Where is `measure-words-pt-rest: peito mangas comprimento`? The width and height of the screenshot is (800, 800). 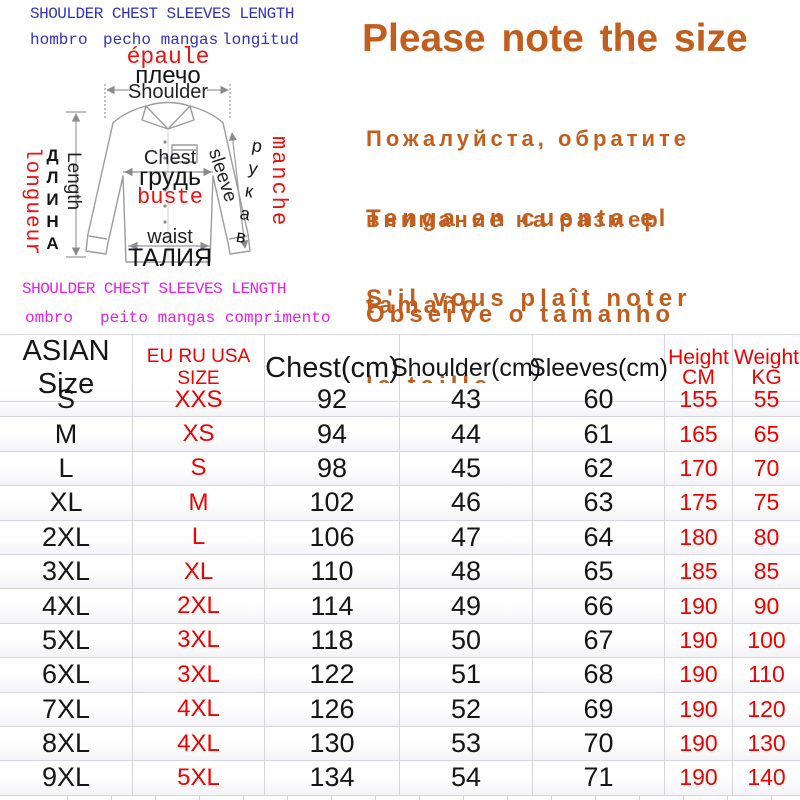
measure-words-pt-rest: peito mangas comprimento is located at coordinates (215, 318).